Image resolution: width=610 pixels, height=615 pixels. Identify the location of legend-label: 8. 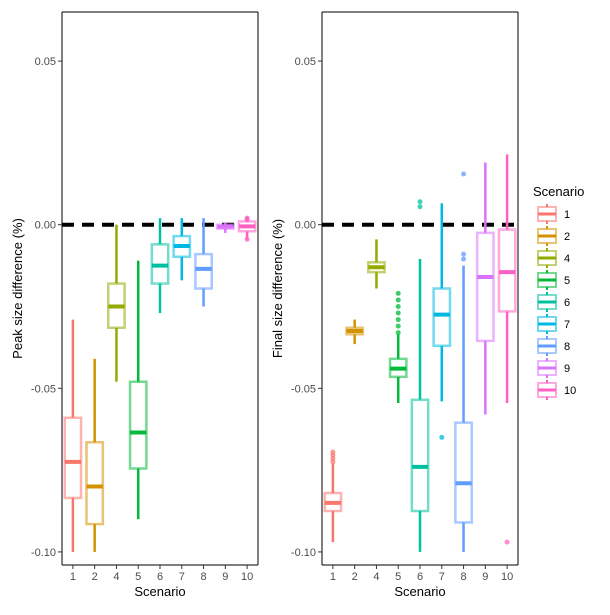
(567, 347).